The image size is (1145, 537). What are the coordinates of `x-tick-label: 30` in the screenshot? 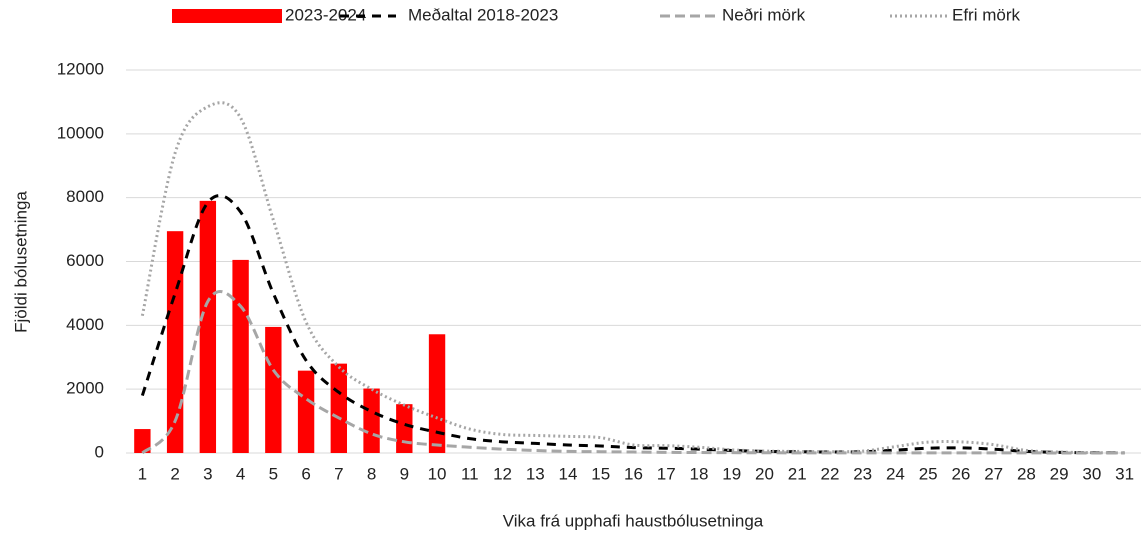 It's located at (1091, 473).